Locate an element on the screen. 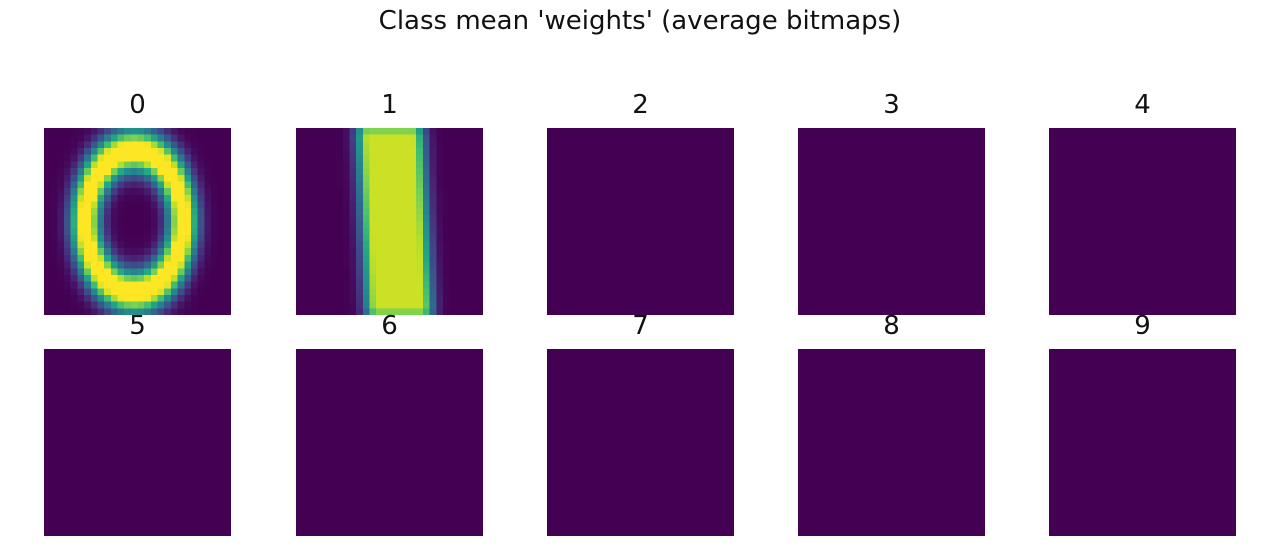 The width and height of the screenshot is (1280, 560). digit-panel-0: 0 is located at coordinates (137, 280).